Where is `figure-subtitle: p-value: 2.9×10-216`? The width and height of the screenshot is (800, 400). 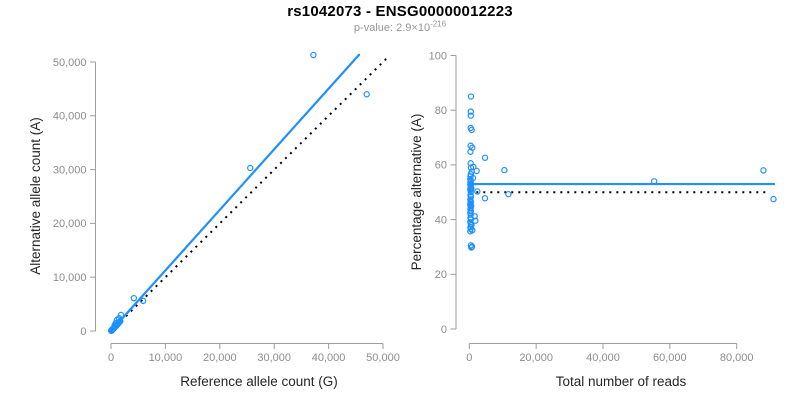 figure-subtitle: p-value: 2.9×10-216 is located at coordinates (400, 26).